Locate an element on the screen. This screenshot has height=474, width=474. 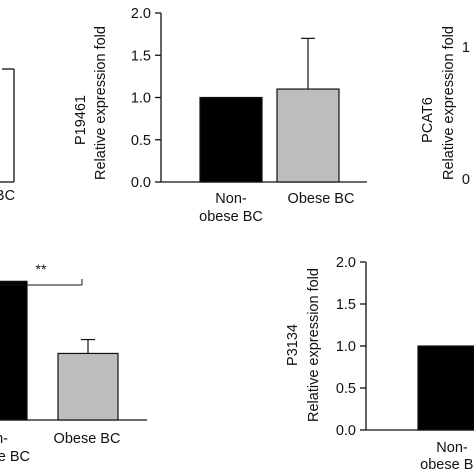
y-axis-gene-label: PCAT6 is located at coordinates (428, 120).